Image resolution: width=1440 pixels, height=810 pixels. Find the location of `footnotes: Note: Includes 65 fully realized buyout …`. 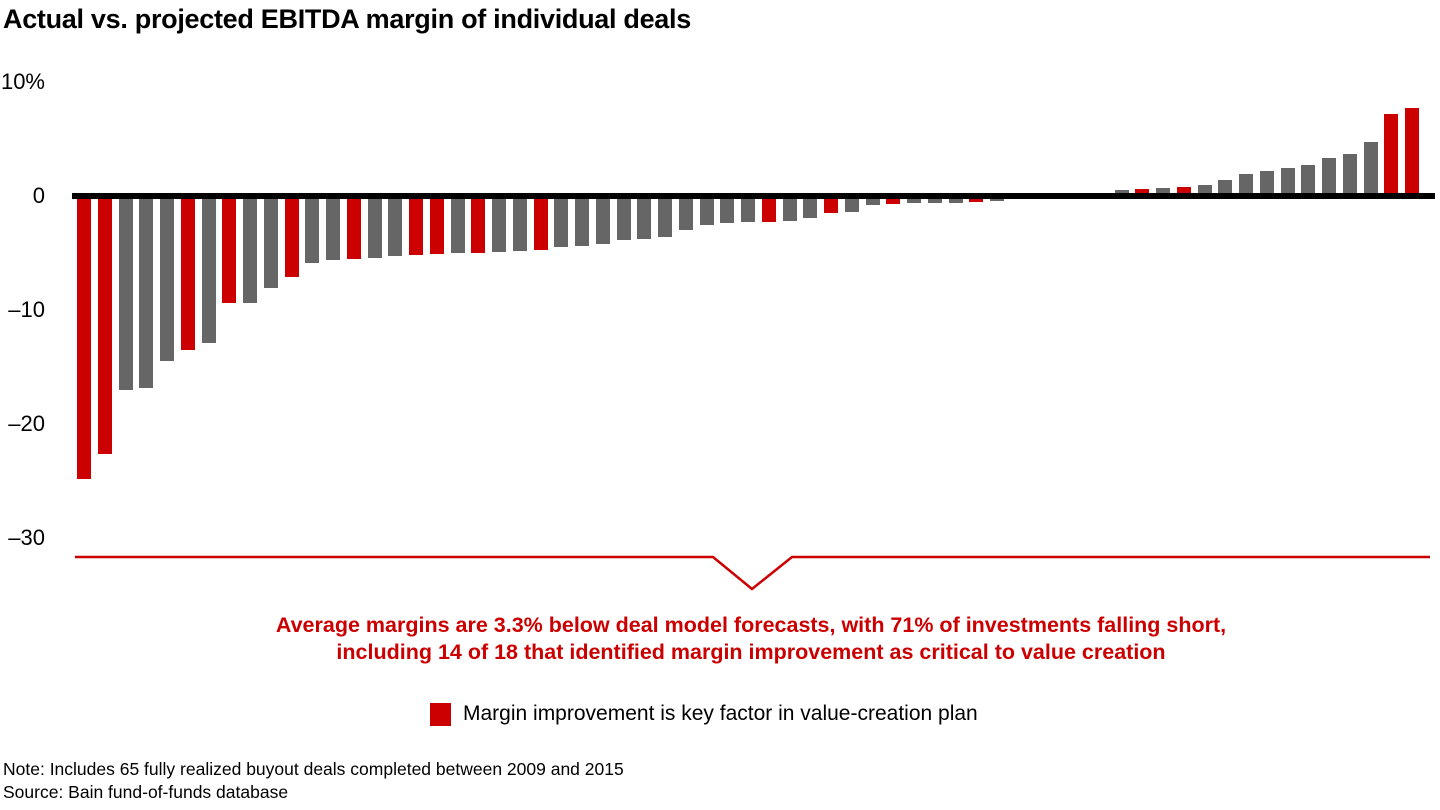

footnotes: Note: Includes 65 fully realized buyout … is located at coordinates (313, 780).